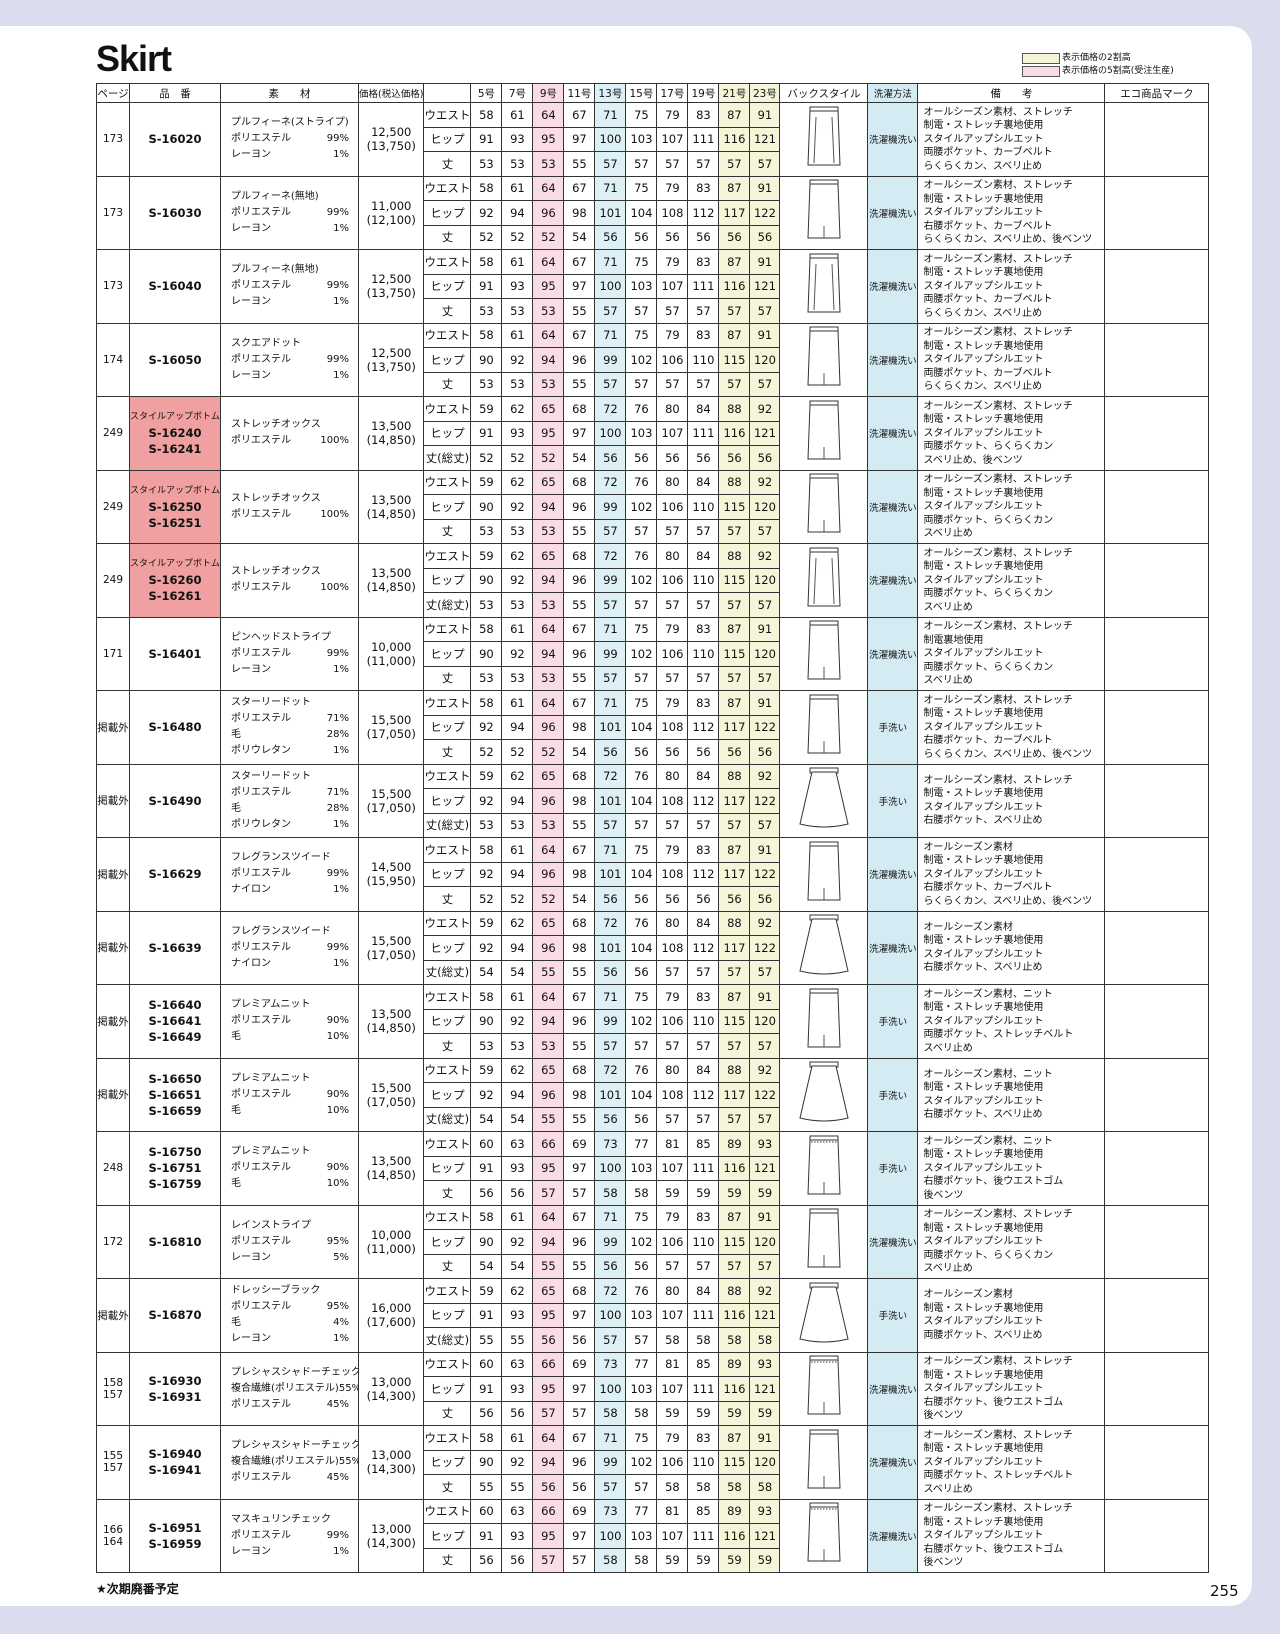 The height and width of the screenshot is (1634, 1280). I want to click on wash-method: 手洗い, so click(893, 1168).